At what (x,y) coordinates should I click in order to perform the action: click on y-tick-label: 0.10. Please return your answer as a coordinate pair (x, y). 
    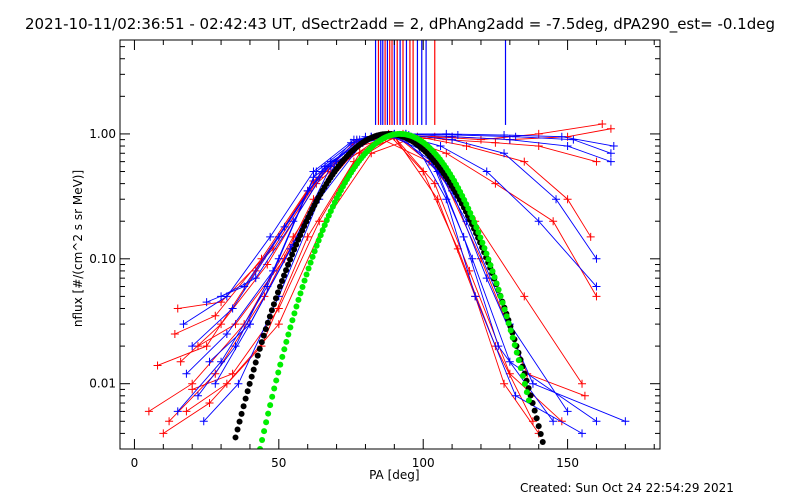
    Looking at the image, I should click on (102, 259).